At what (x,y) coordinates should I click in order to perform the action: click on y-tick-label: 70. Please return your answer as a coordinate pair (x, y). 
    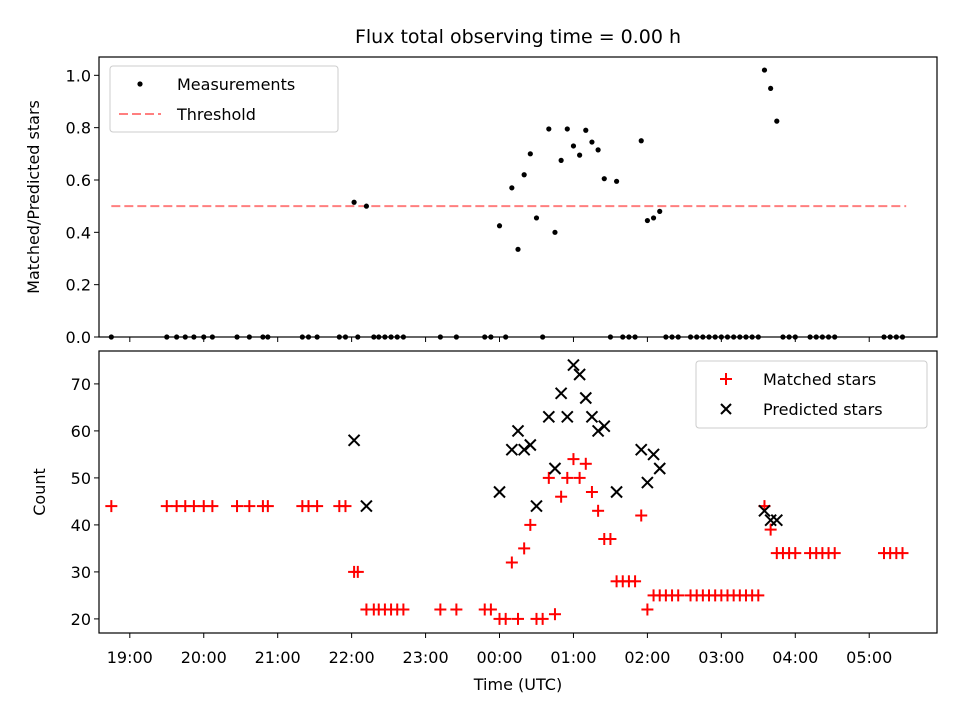
    Looking at the image, I should click on (81, 384).